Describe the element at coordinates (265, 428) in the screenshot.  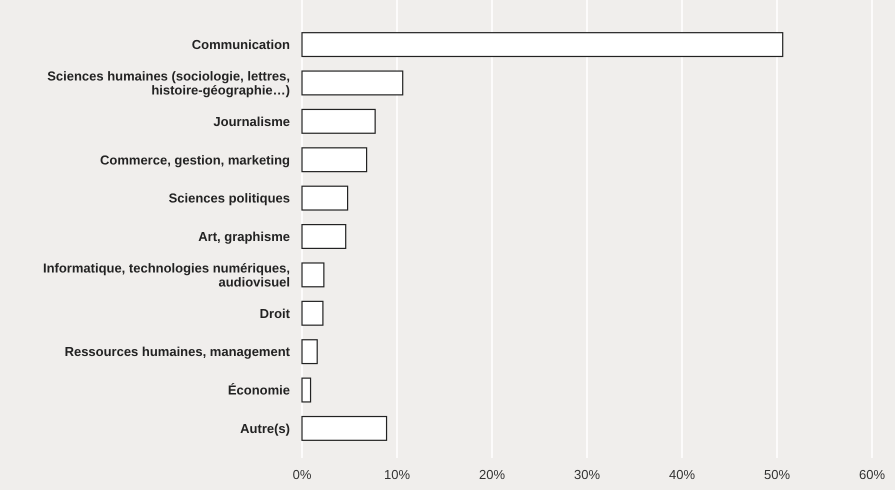
I see `y-tick-label: Autre(s)` at that location.